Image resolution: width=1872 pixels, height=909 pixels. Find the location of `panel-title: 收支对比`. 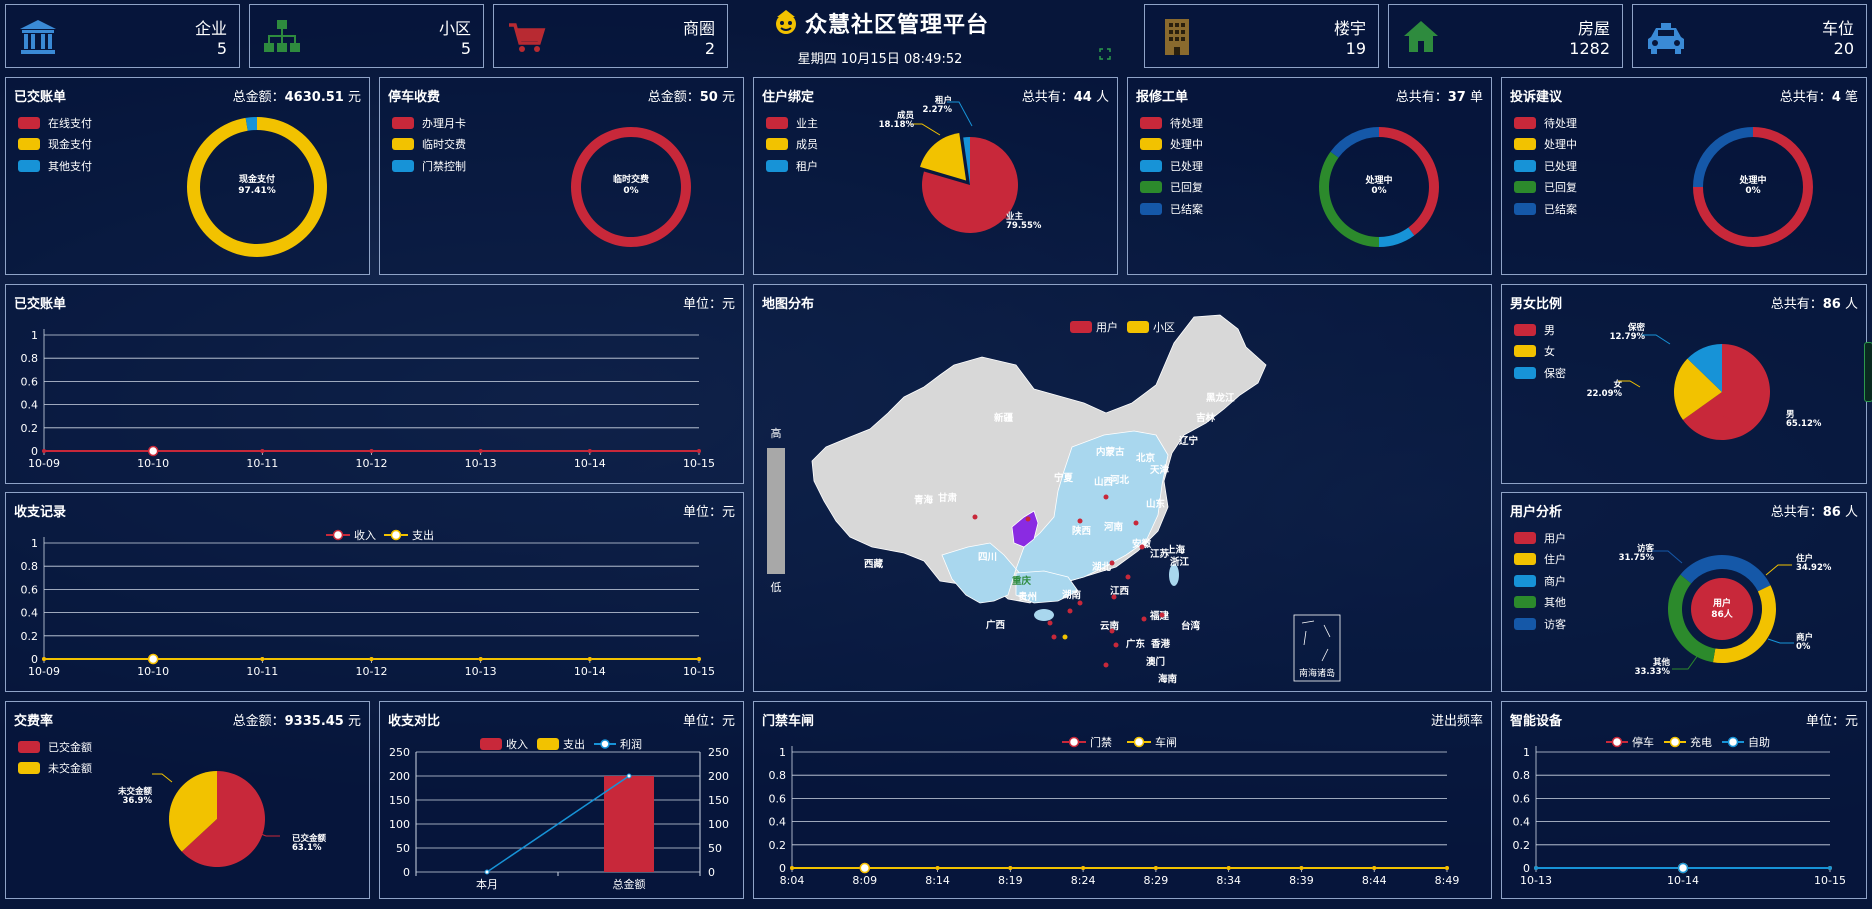

panel-title: 收支对比 is located at coordinates (414, 721).